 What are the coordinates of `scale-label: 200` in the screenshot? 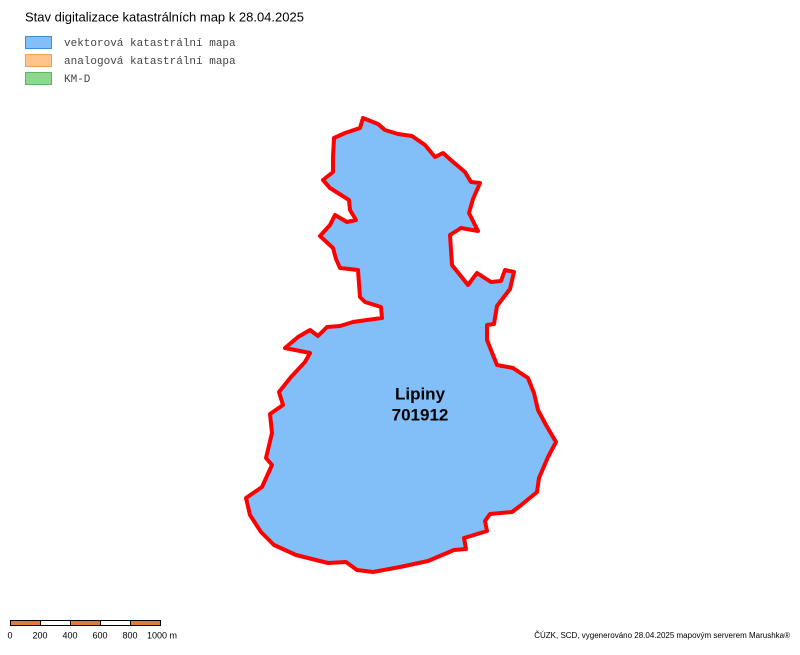 It's located at (39, 635).